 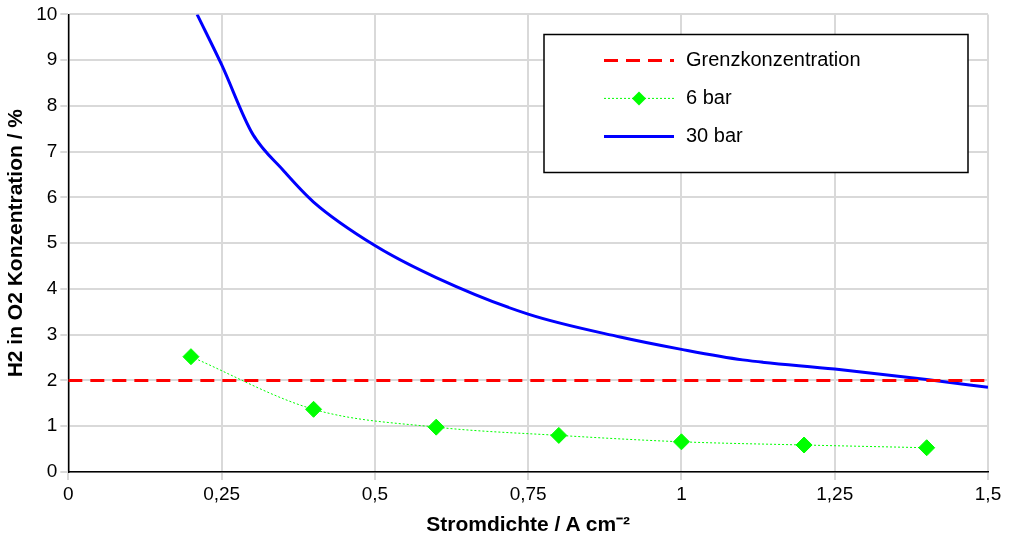 What do you see at coordinates (52, 105) in the screenshot?
I see `y-tick-label: 8` at bounding box center [52, 105].